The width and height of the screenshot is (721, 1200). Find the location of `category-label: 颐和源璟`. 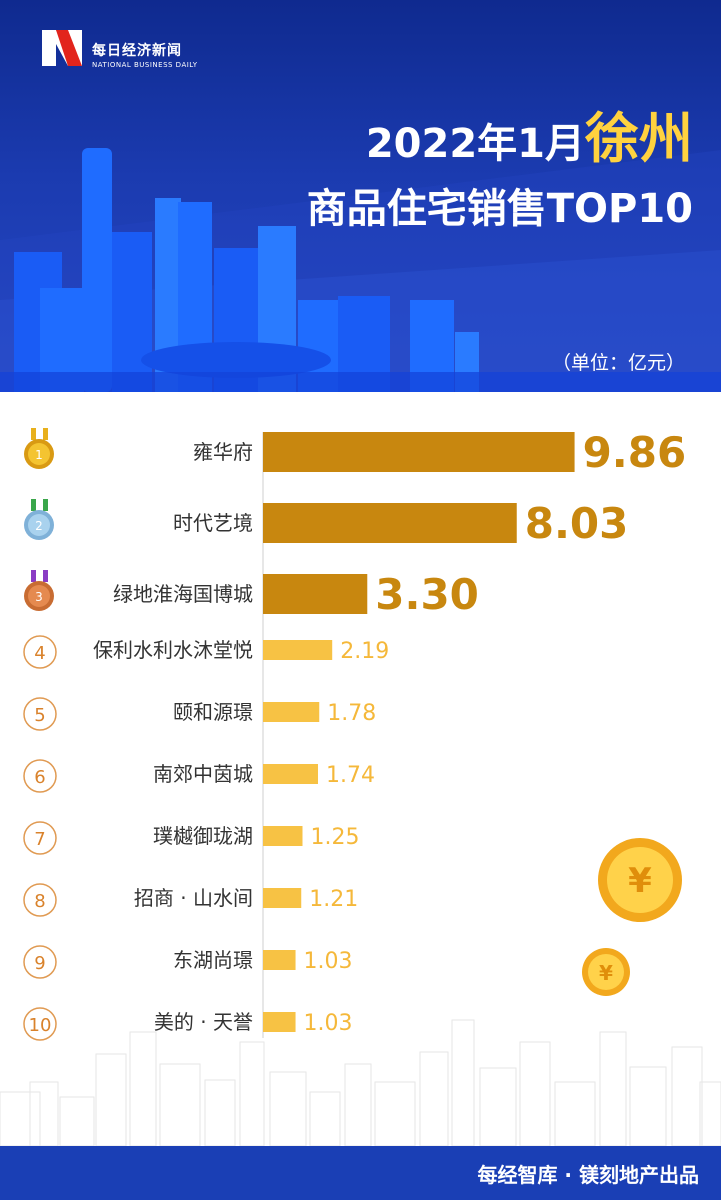

category-label: 颐和源璟 is located at coordinates (213, 712).